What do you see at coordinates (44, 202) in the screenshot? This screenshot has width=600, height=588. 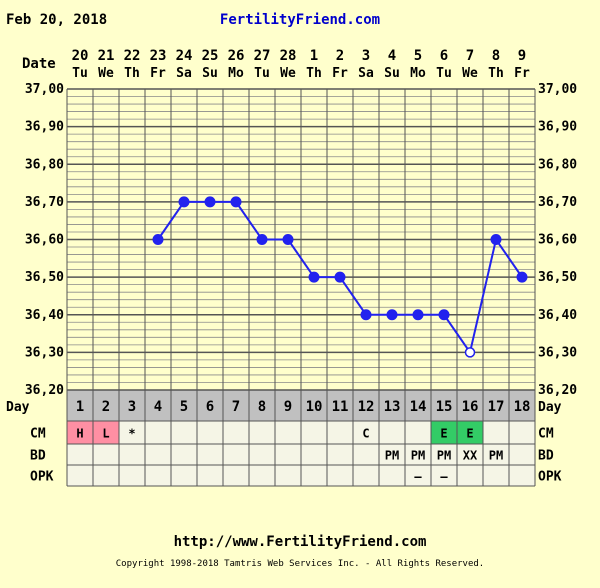 I see `y-tick-left: 36,70` at bounding box center [44, 202].